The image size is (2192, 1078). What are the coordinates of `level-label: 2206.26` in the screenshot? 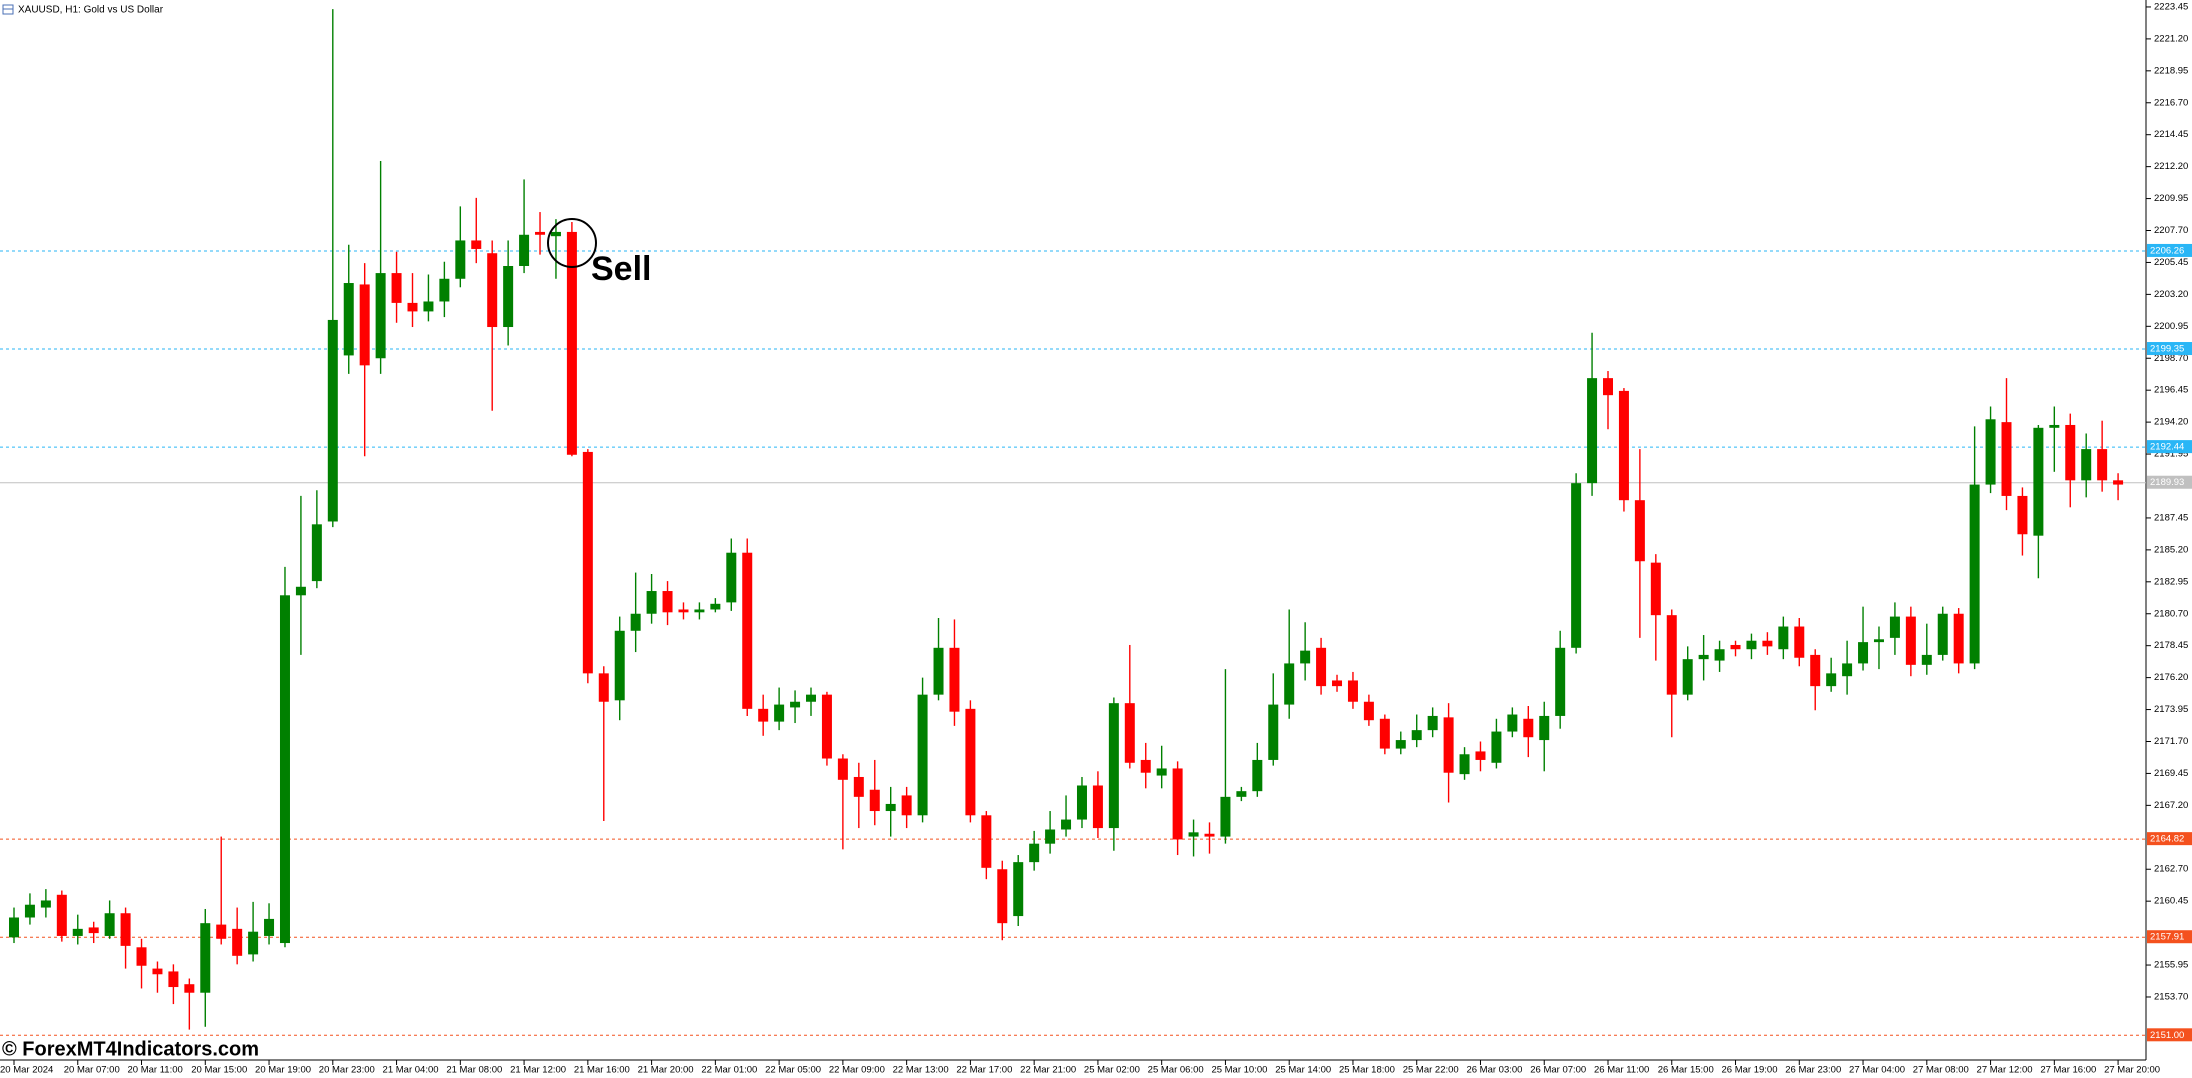 It's located at (2167, 250).